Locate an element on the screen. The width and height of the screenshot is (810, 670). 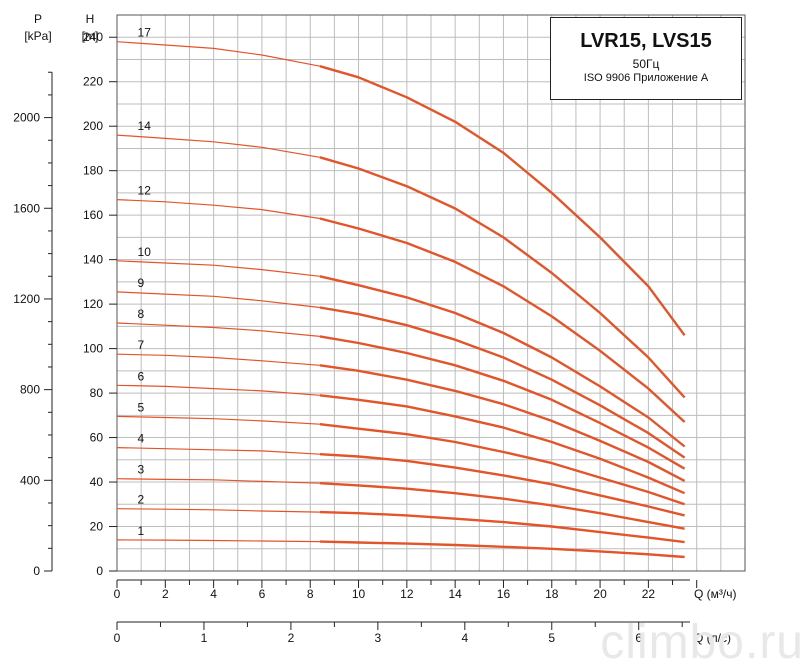
watermark: climbo.ru is located at coordinates (702, 642).